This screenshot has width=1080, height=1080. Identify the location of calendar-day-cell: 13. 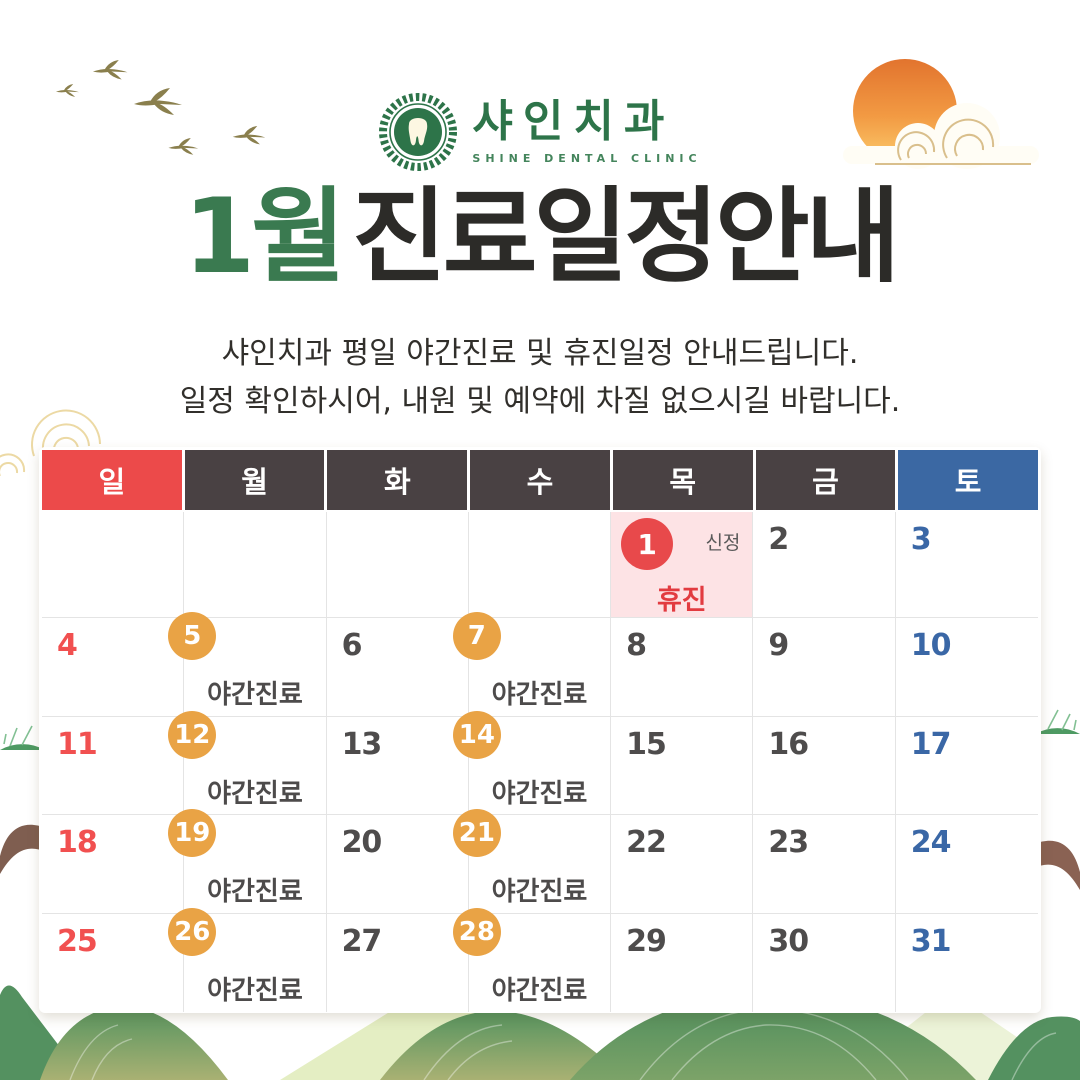
(397, 765).